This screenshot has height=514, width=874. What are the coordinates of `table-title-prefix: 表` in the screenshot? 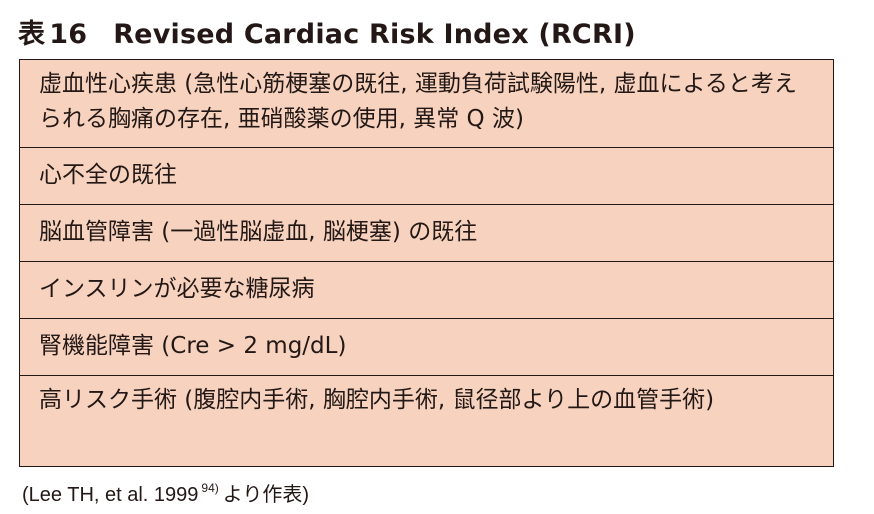 It's located at (32, 34).